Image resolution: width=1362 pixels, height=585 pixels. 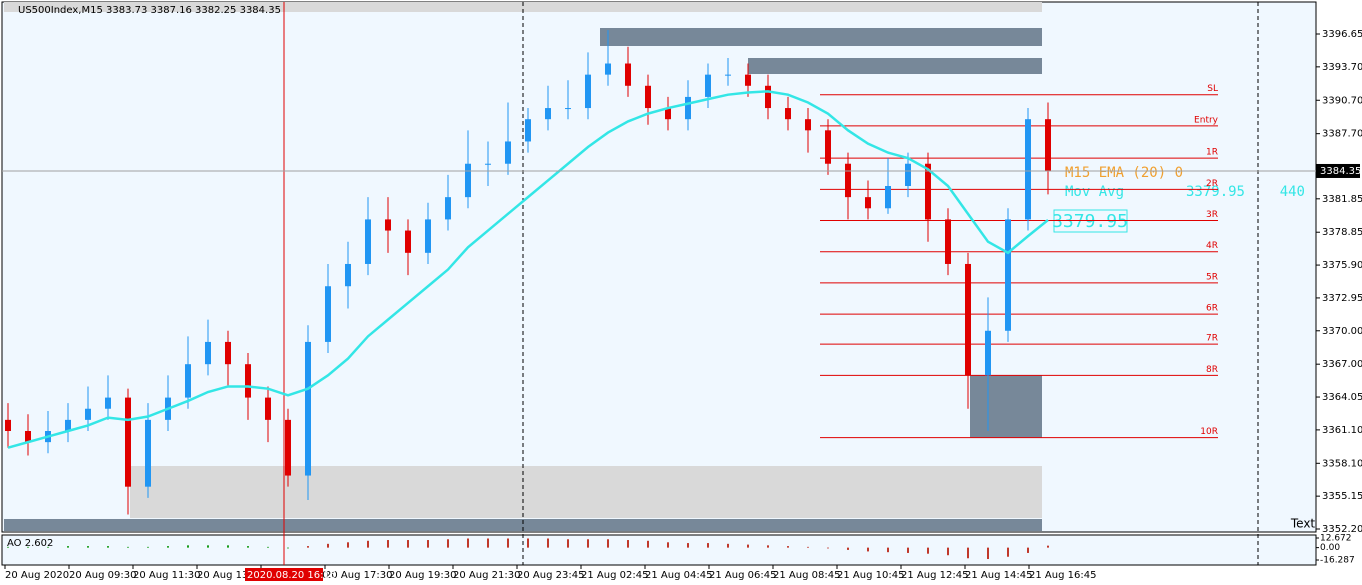 I want to click on ema-value-box: 3379.95, so click(x=1090, y=221).